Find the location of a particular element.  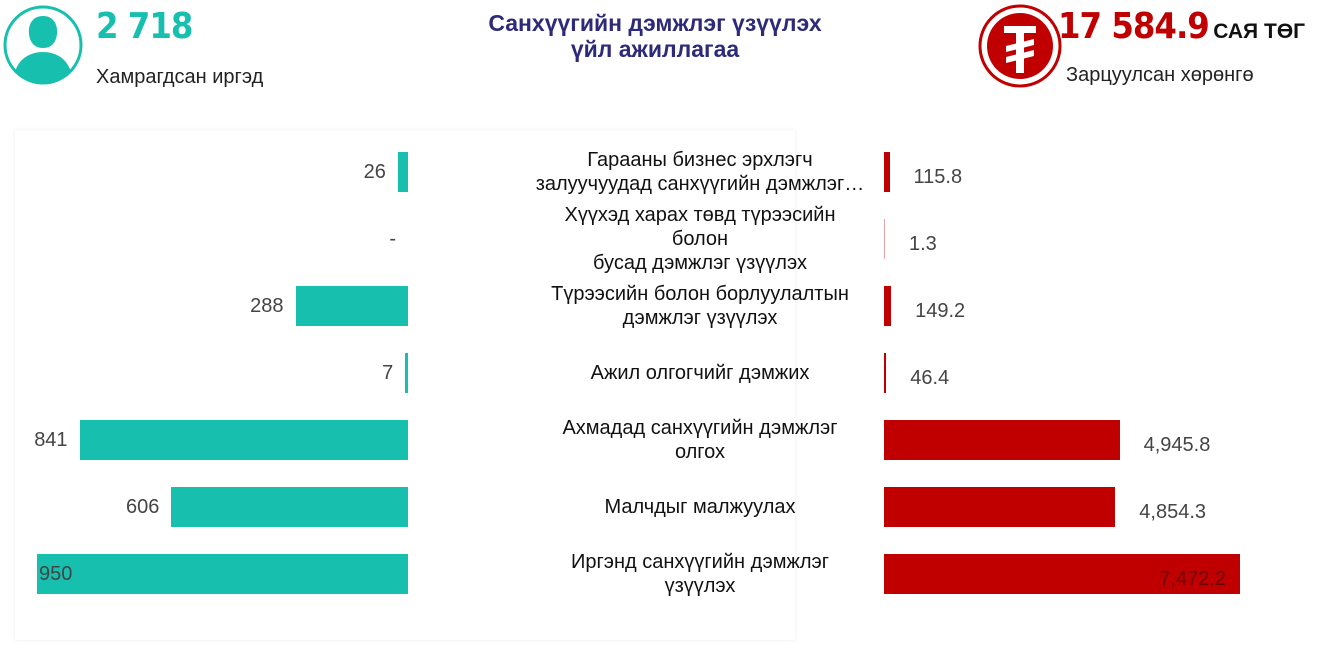

value-label: 1.3 is located at coordinates (923, 244).